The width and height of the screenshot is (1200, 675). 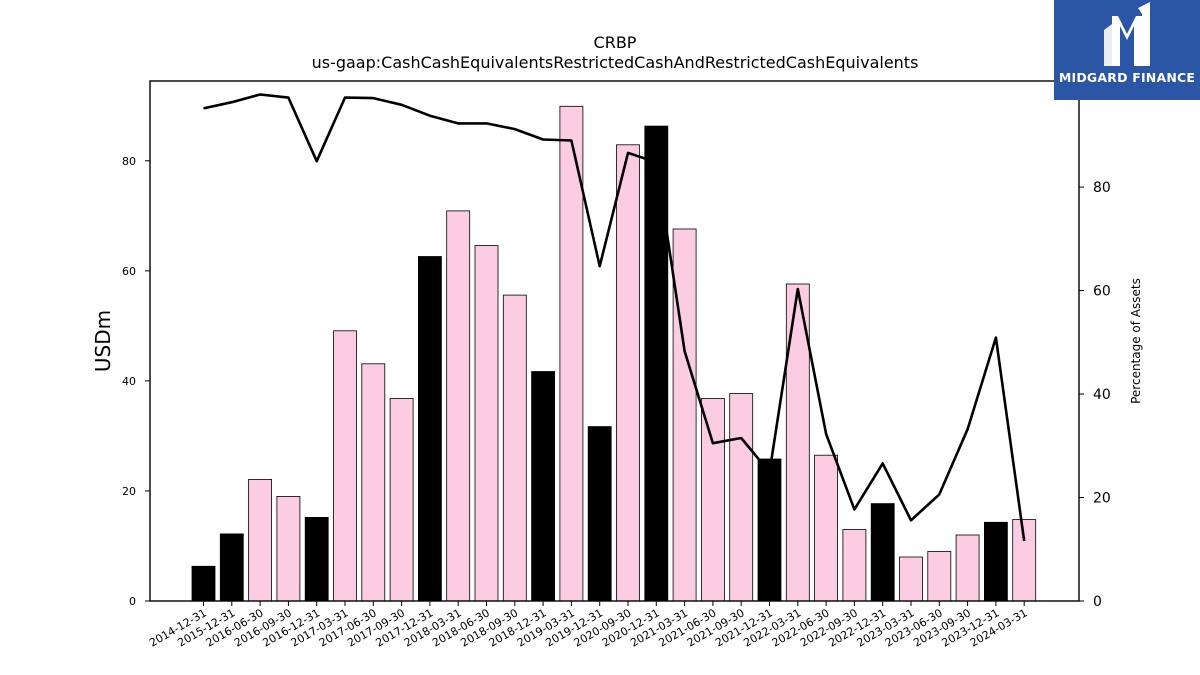 I want to click on y-right-tick-label: 60, so click(x=1102, y=292).